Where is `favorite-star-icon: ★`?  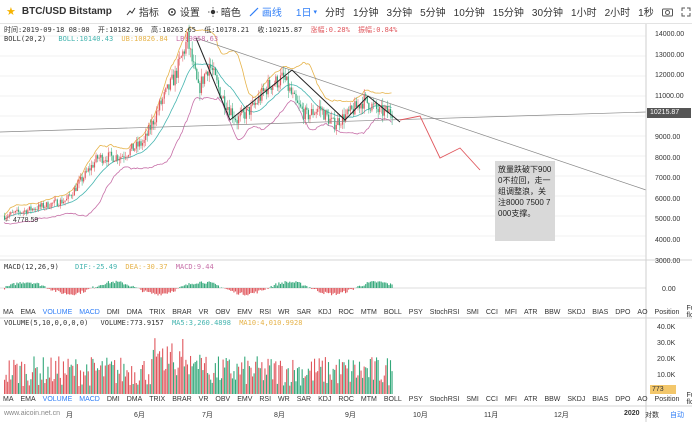
favorite-star-icon: ★ is located at coordinates (11, 12).